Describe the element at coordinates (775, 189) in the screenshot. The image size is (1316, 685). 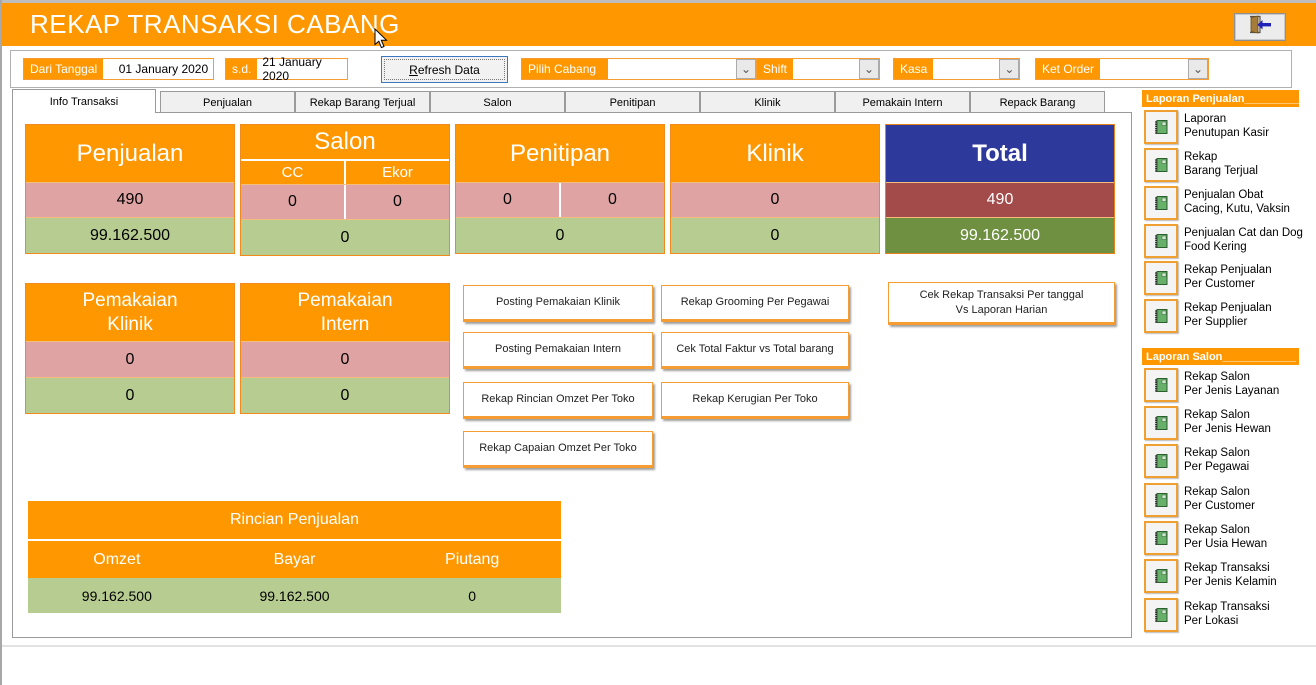
I see `card-klinik: Klinik 0 0` at that location.